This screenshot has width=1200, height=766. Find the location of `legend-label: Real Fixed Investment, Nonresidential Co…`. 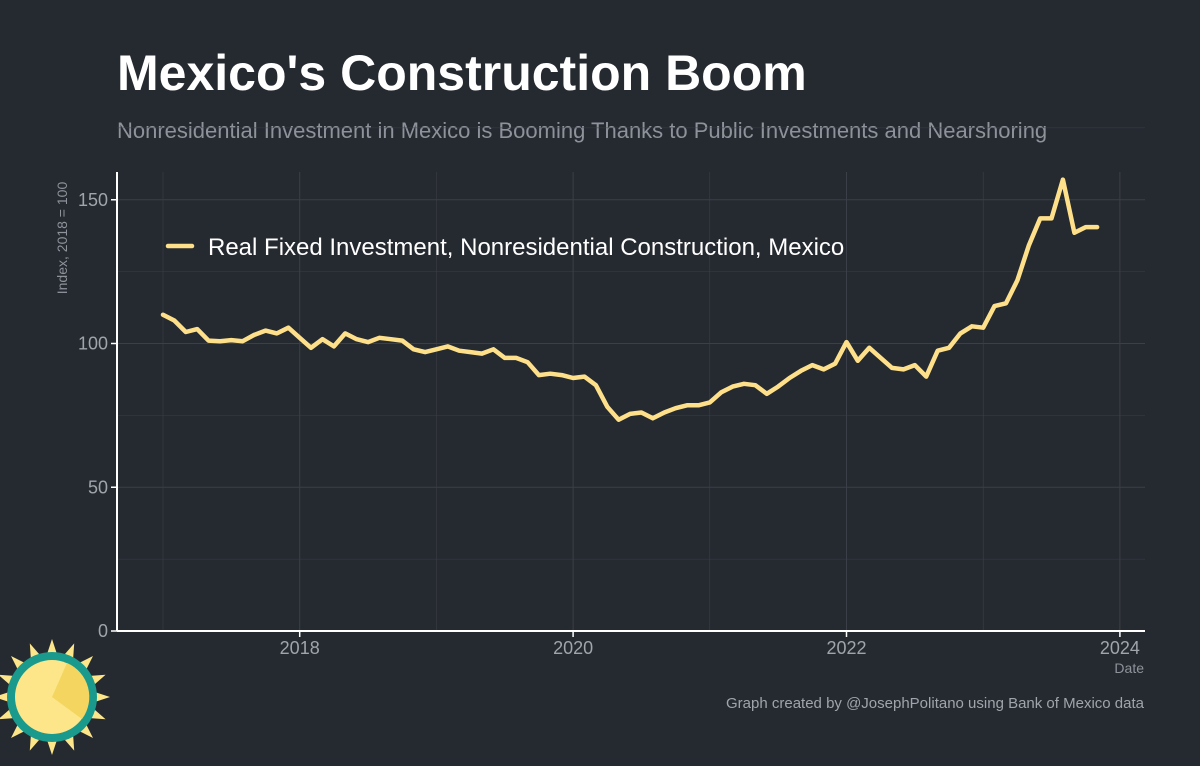

legend-label: Real Fixed Investment, Nonresidential Co… is located at coordinates (526, 247).